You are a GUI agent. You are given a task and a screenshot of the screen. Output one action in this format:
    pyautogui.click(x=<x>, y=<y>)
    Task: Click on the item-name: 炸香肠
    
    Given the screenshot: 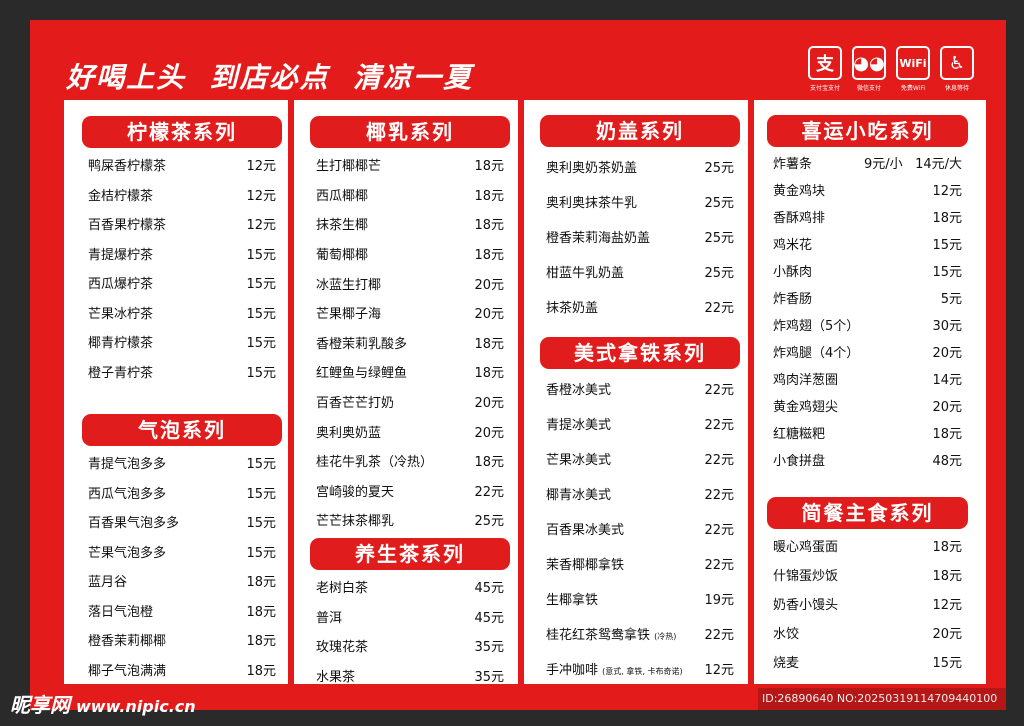 What is the action you would take?
    pyautogui.click(x=793, y=299)
    